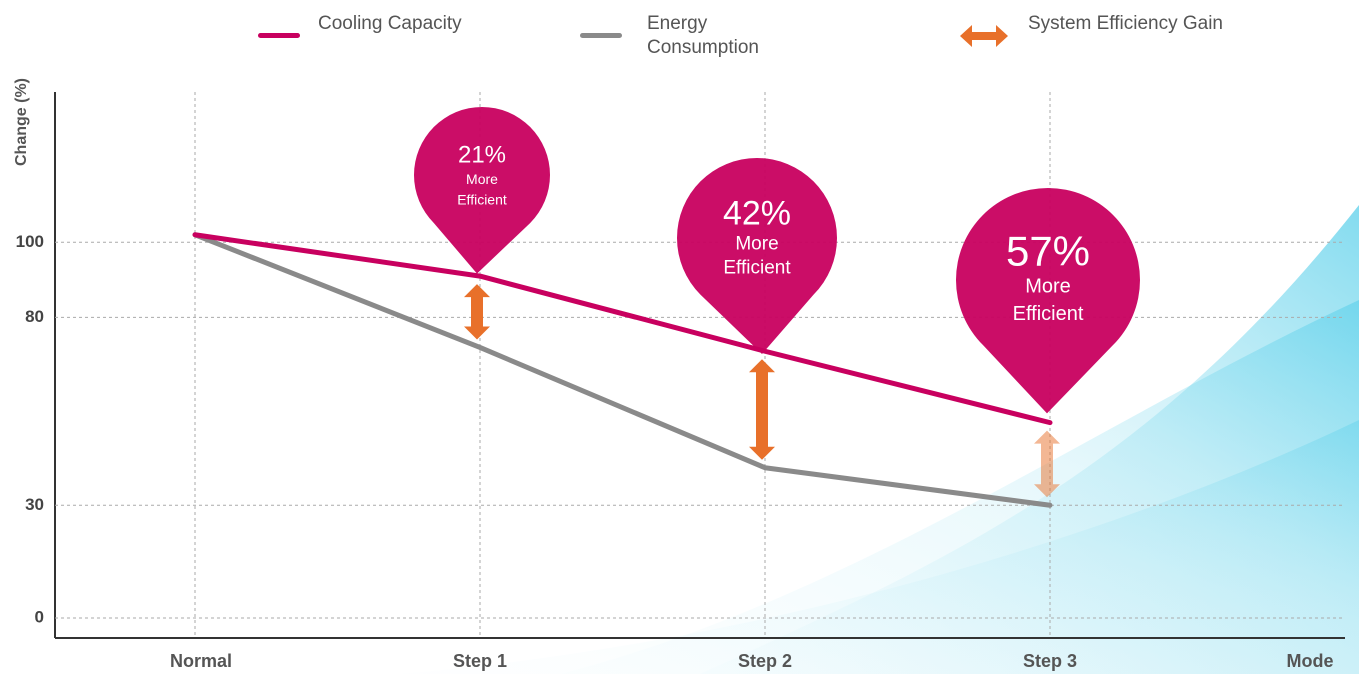  What do you see at coordinates (1310, 661) in the screenshot?
I see `x-axis-title: Mode` at bounding box center [1310, 661].